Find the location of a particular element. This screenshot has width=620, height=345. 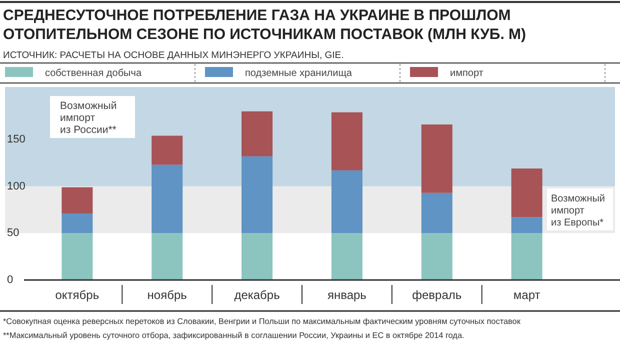

x-tick-label: ноябрь is located at coordinates (167, 295).